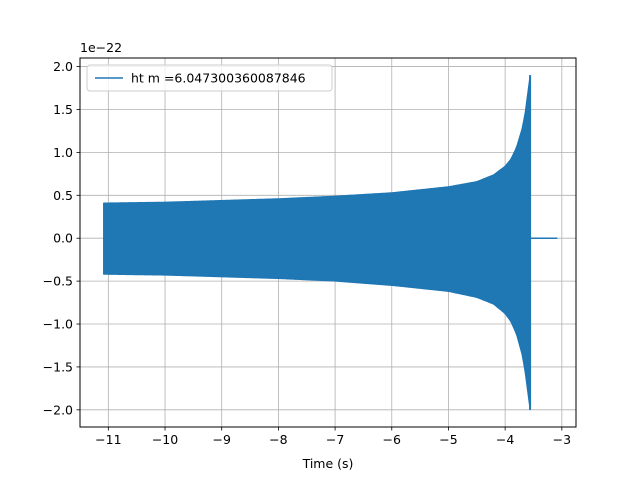  I want to click on x-tick-label: −5, so click(448, 439).